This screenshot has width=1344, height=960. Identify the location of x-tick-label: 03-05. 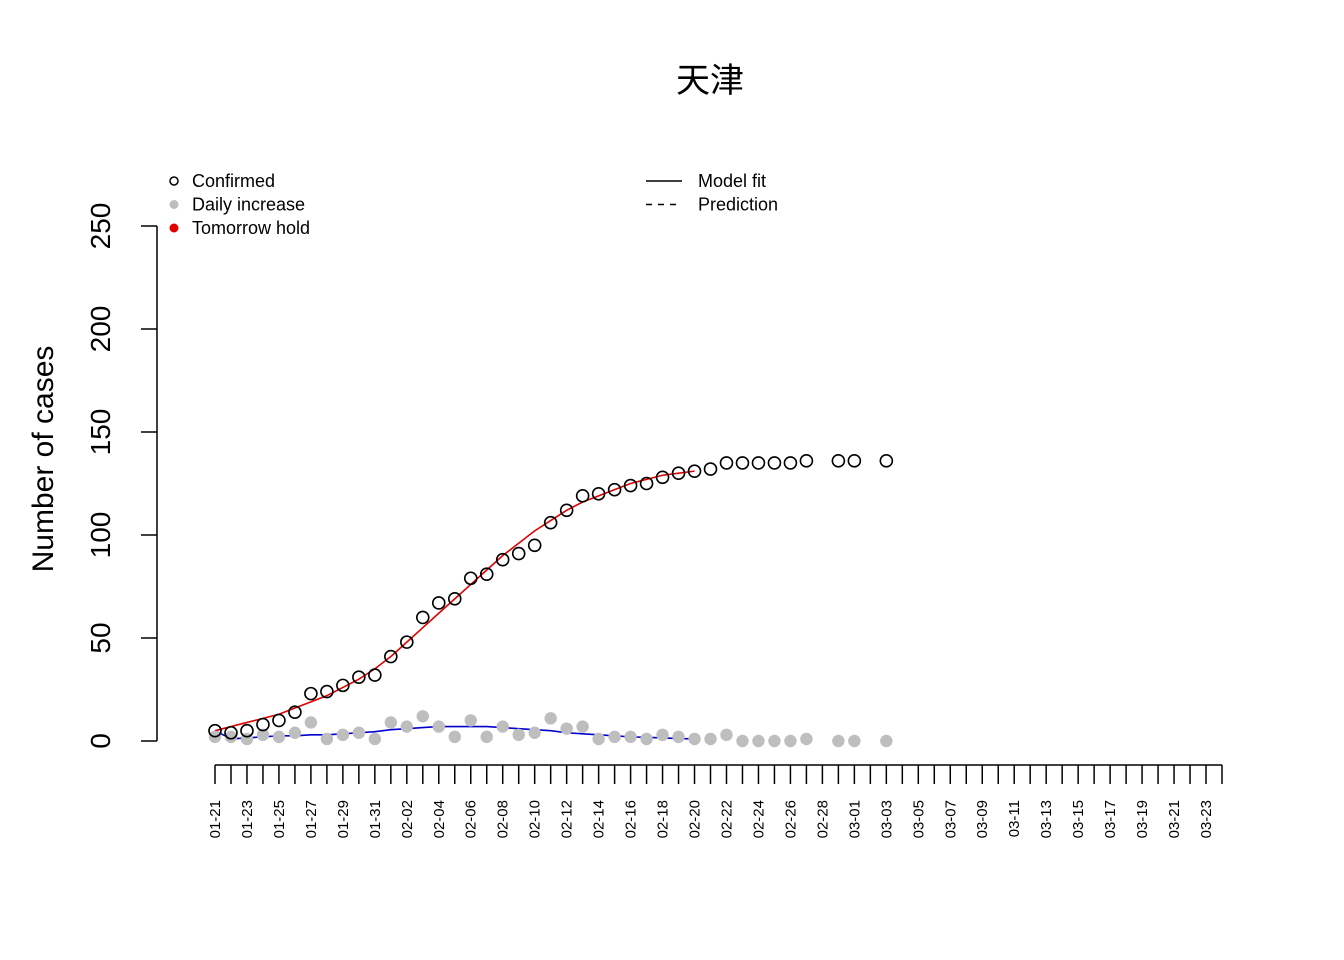
(918, 819).